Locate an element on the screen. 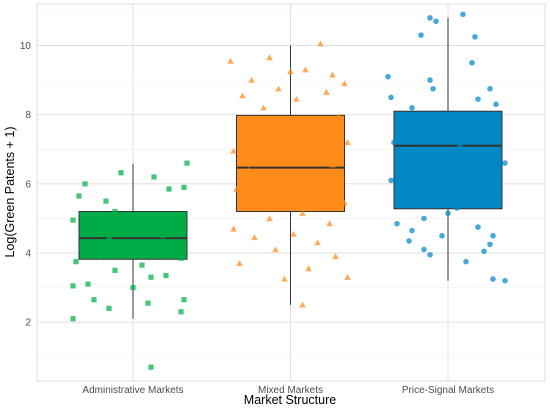 This screenshot has width=550, height=409. y-tick-label: 6 is located at coordinates (28, 184).